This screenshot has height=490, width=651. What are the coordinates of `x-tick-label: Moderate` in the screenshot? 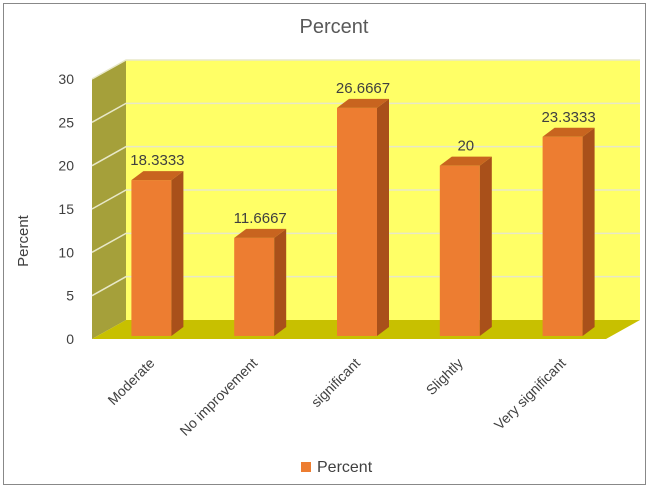 It's located at (130, 381).